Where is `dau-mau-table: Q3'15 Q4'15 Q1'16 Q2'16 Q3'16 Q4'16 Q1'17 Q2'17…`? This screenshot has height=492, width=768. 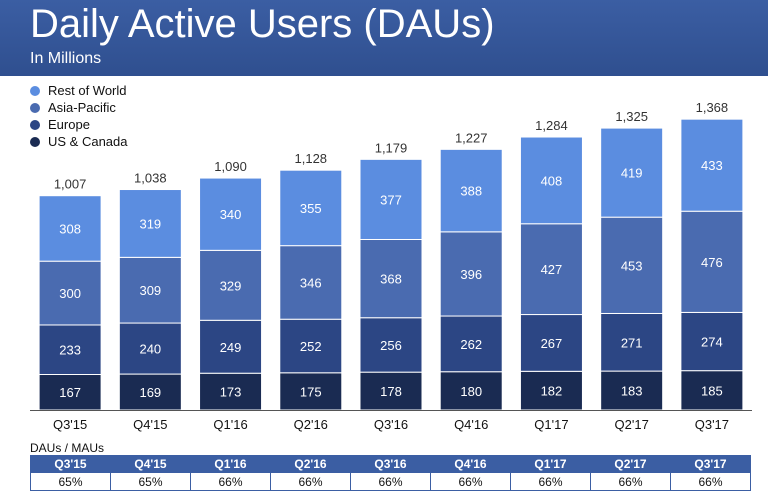
dau-mau-table: Q3'15 Q4'15 Q1'16 Q2'16 Q3'16 Q4'16 Q1'17 Q2'17… is located at coordinates (390, 473).